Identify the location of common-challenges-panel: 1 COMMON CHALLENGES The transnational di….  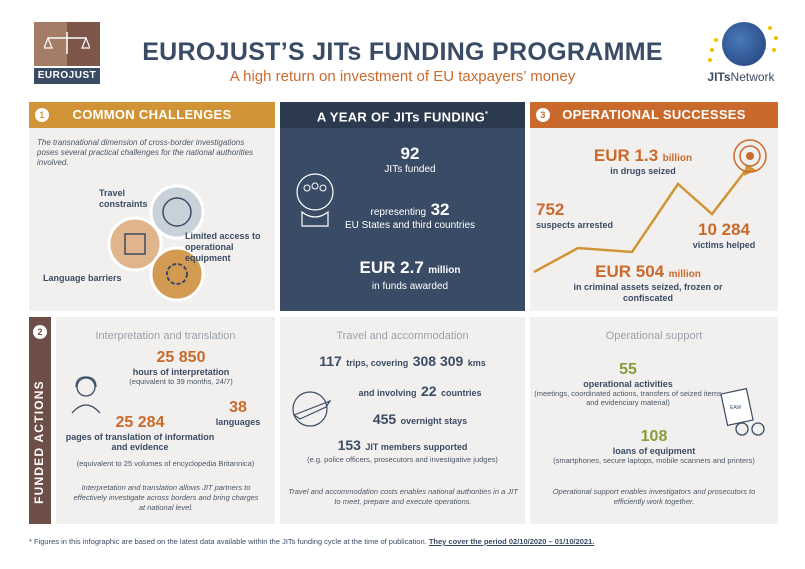
(152, 206).